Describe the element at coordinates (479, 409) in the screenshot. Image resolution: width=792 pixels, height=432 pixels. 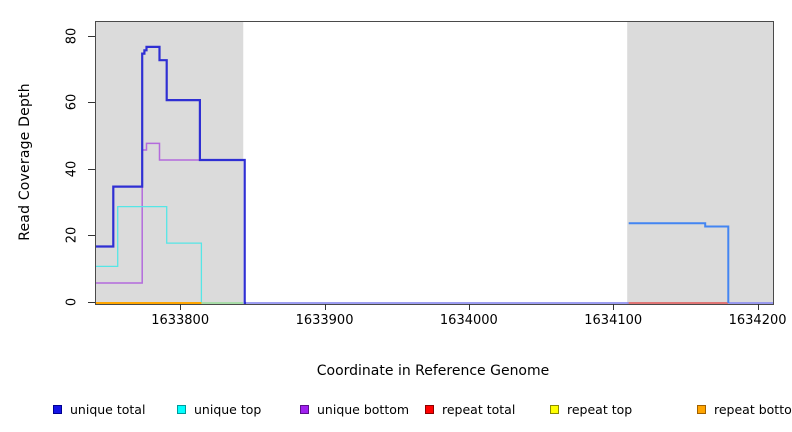
I see `legend-label: repeat total` at that location.